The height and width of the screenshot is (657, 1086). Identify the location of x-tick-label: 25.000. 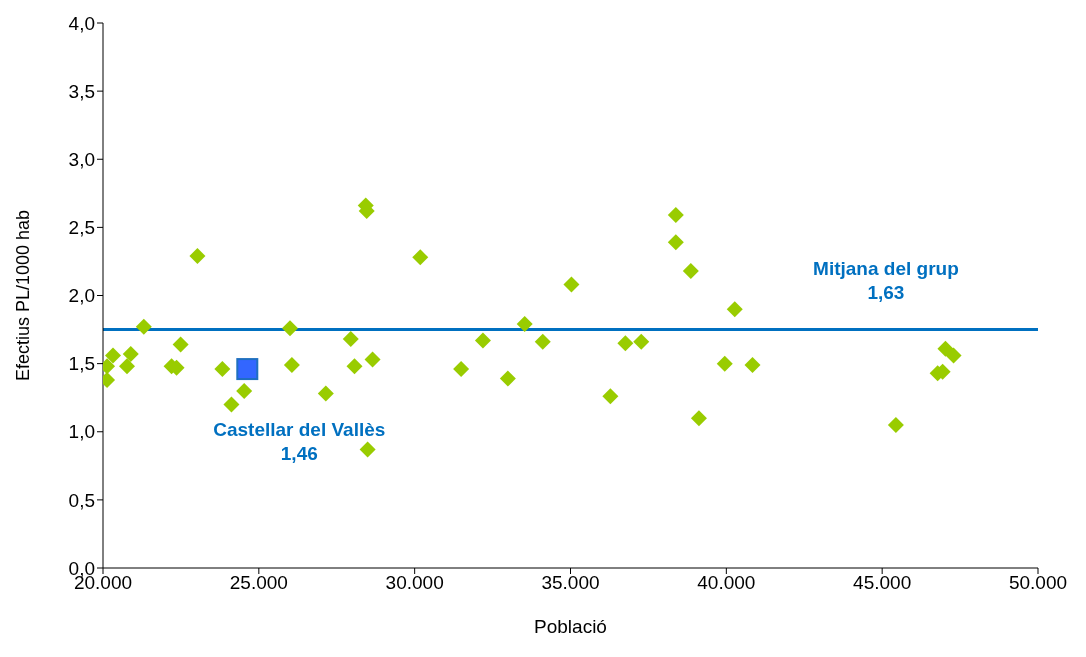
(258, 583).